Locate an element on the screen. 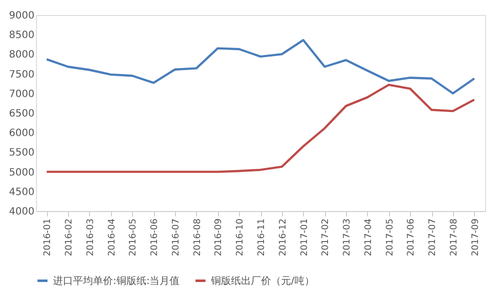  x-tick-label: 2017-09 is located at coordinates (475, 237).